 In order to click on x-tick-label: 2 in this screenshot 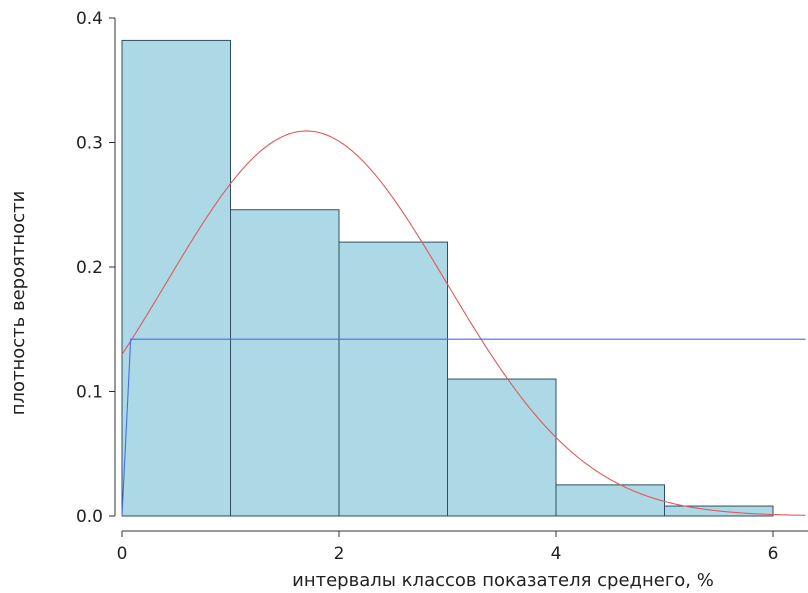, I will do `click(339, 554)`.